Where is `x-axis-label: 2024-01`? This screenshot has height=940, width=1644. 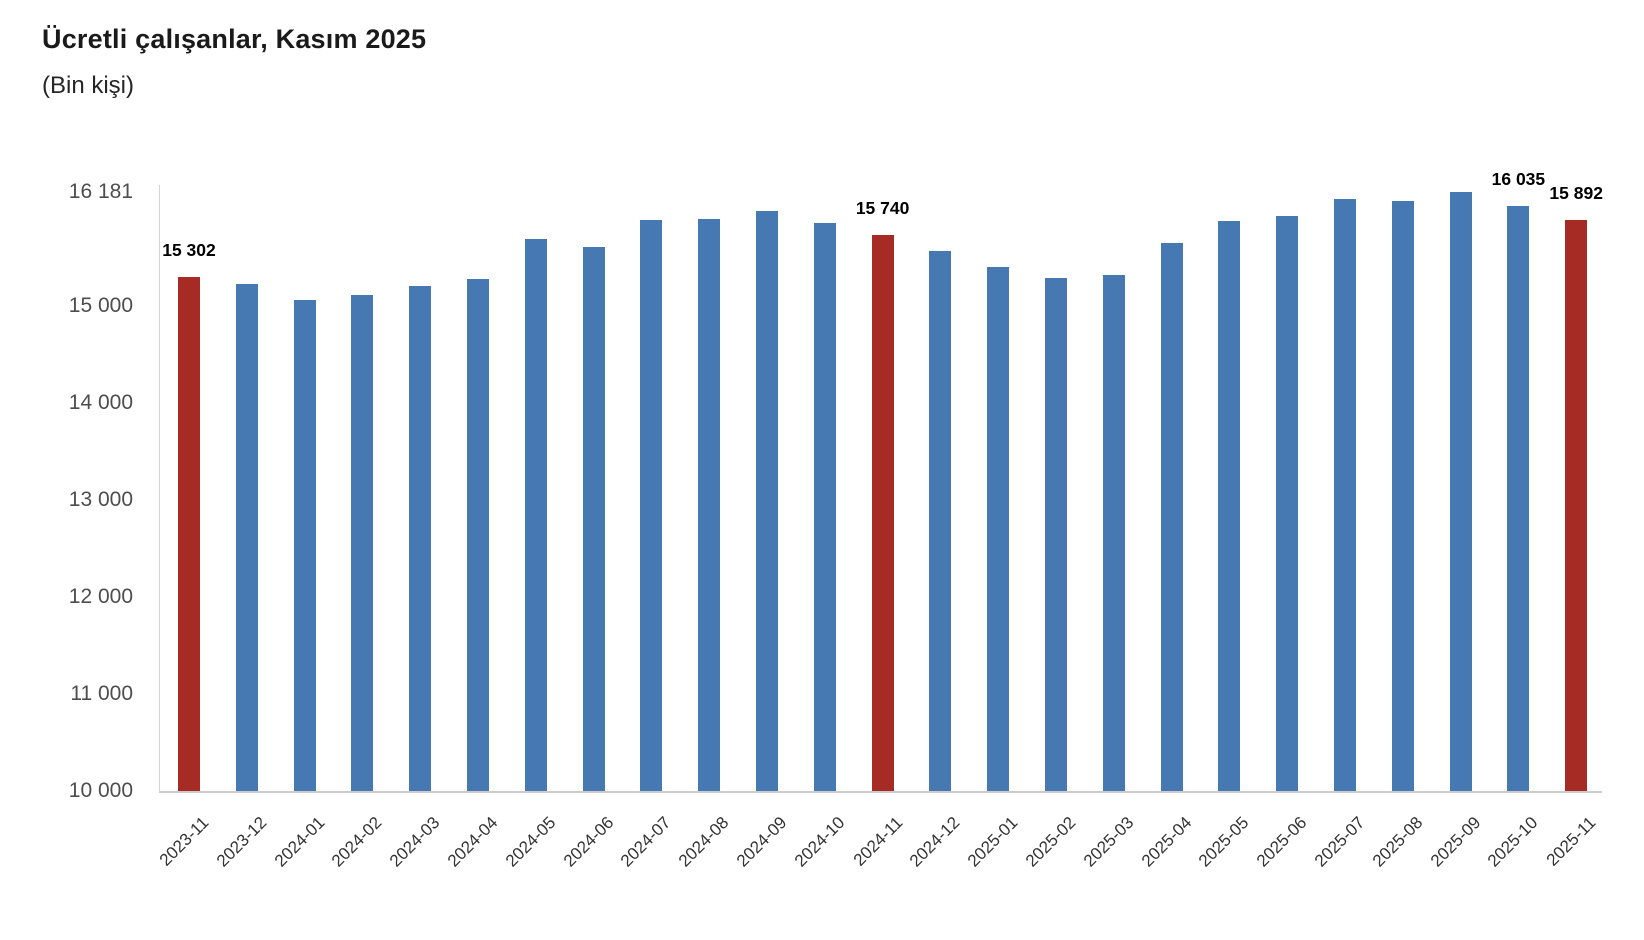
x-axis-label: 2024-01 is located at coordinates (299, 842).